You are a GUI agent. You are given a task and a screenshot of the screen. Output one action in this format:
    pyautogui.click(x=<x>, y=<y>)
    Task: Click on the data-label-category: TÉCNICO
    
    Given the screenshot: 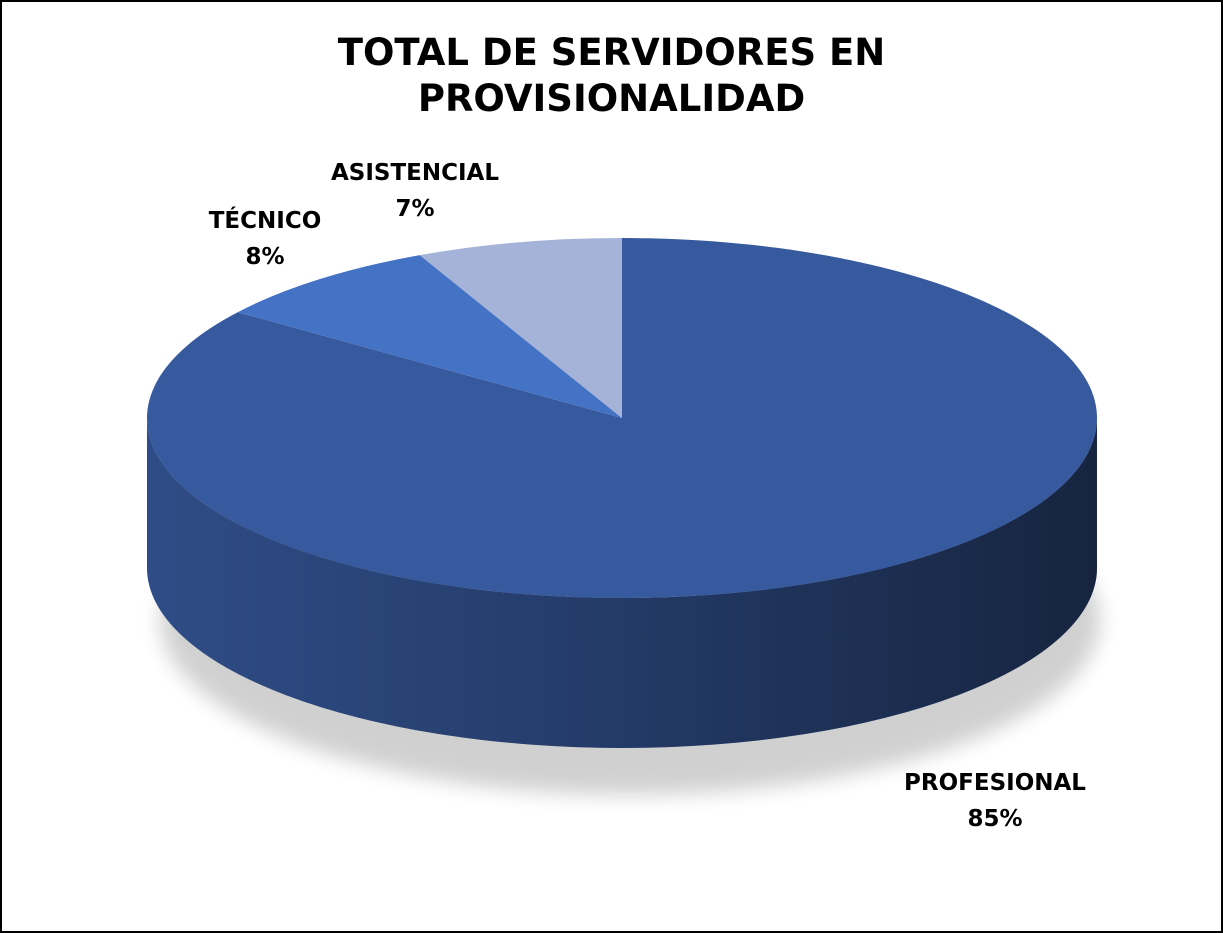 What is the action you would take?
    pyautogui.click(x=265, y=220)
    